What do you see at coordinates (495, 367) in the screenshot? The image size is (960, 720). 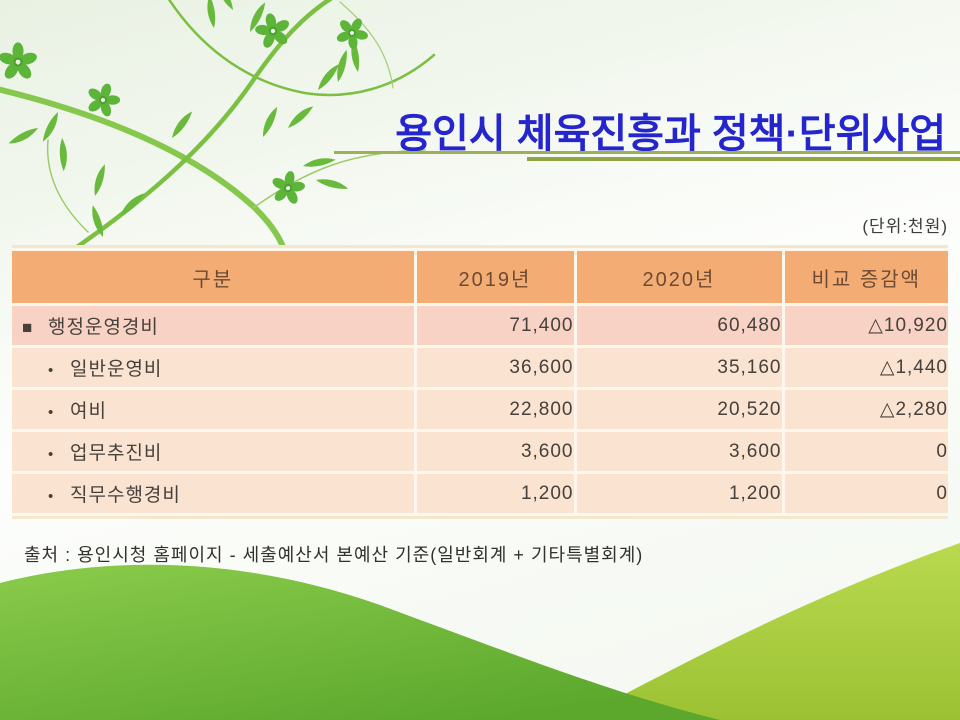 I see `value-2019: 36,600` at bounding box center [495, 367].